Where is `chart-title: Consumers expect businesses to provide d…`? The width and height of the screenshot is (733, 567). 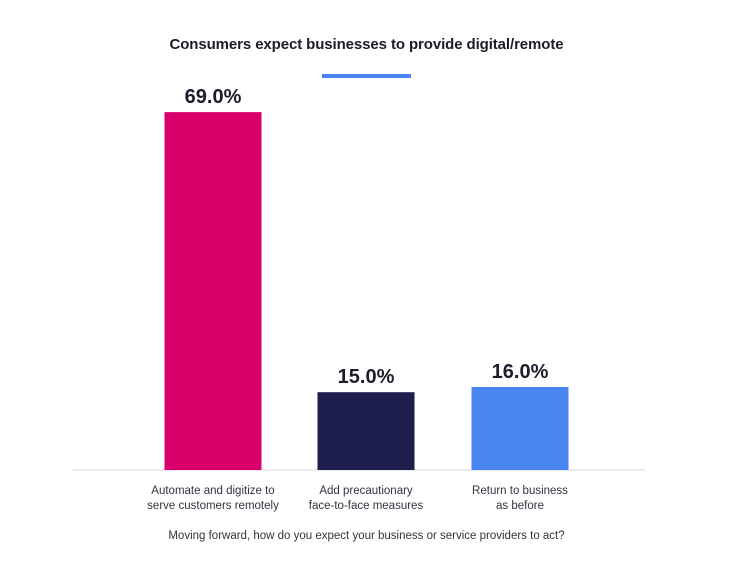
chart-title: Consumers expect businesses to provide d… is located at coordinates (366, 44).